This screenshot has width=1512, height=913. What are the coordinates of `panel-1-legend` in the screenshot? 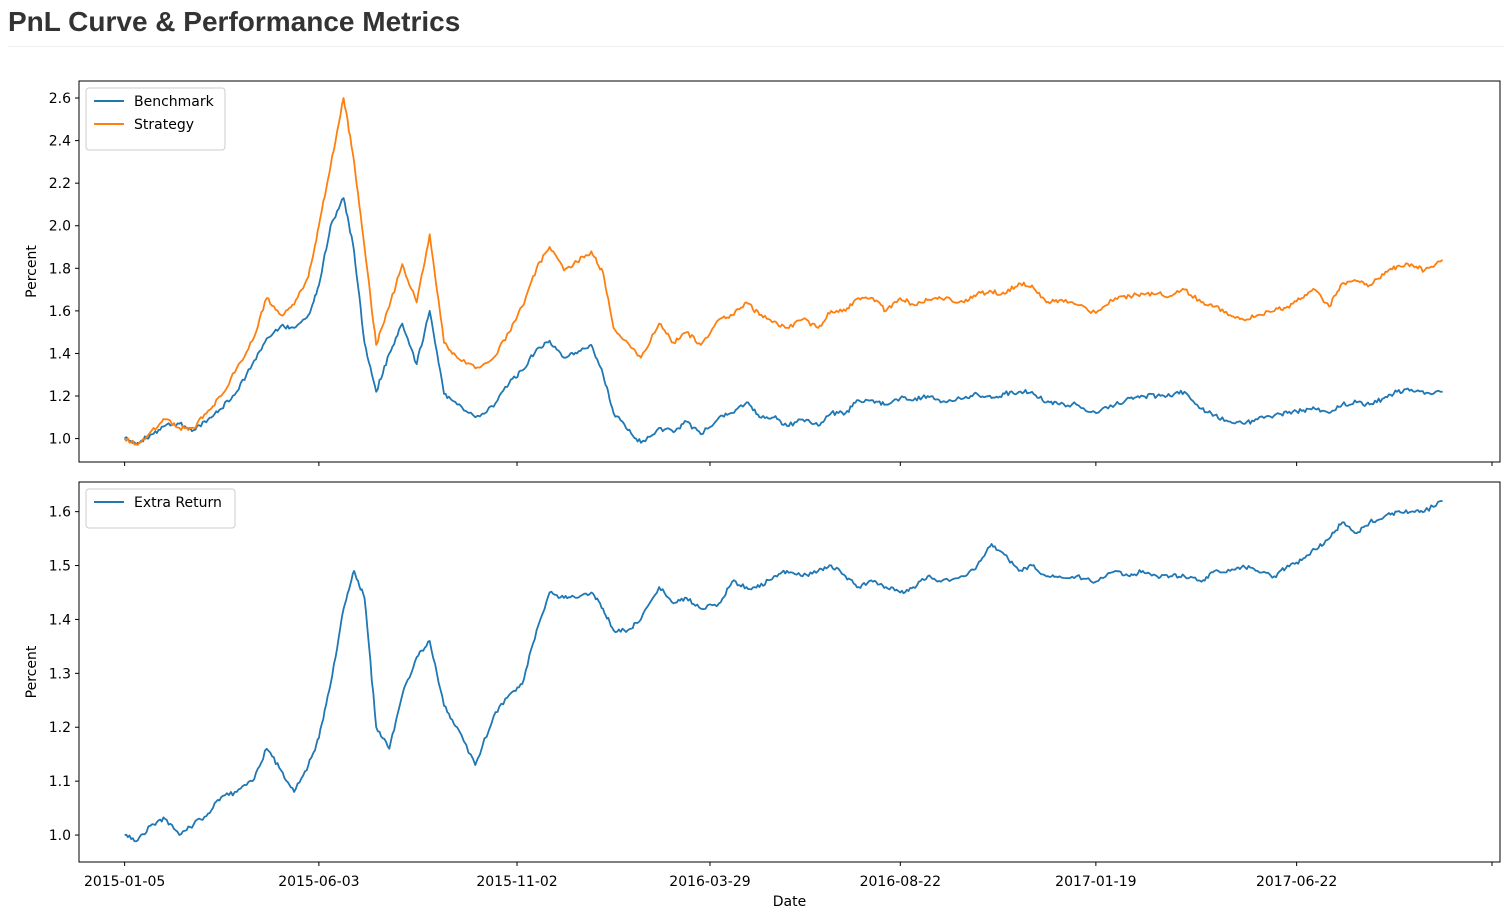 It's located at (155, 119).